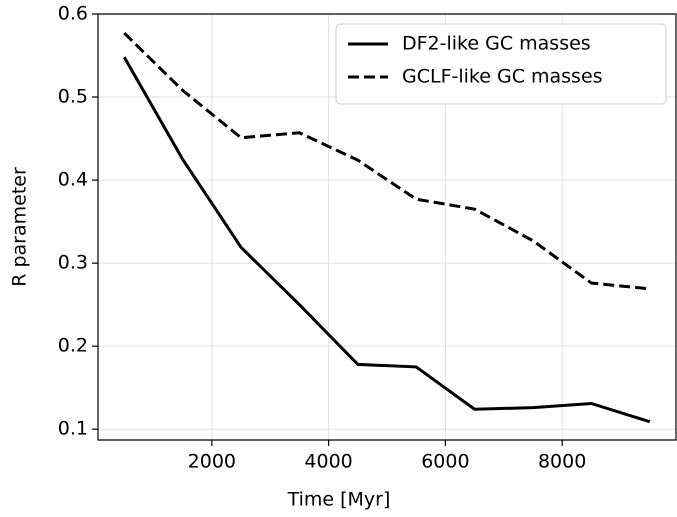 The width and height of the screenshot is (677, 517). What do you see at coordinates (73, 346) in the screenshot?
I see `y-tick-label: 0.2` at bounding box center [73, 346].